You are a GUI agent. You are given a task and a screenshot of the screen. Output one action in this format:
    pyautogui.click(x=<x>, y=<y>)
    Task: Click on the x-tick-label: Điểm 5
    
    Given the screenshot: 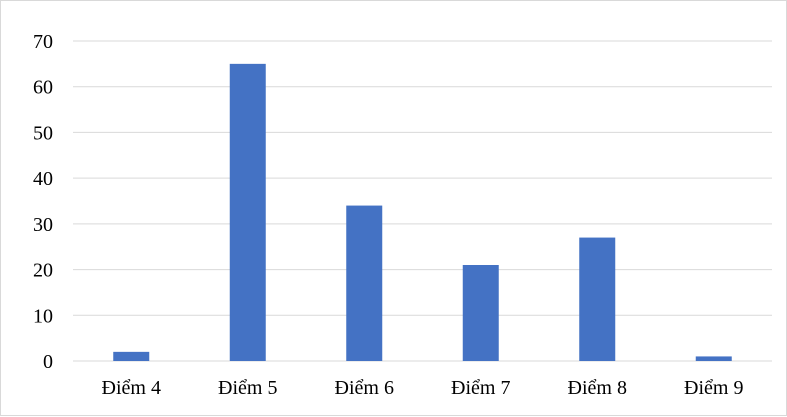 What is the action you would take?
    pyautogui.click(x=247, y=388)
    